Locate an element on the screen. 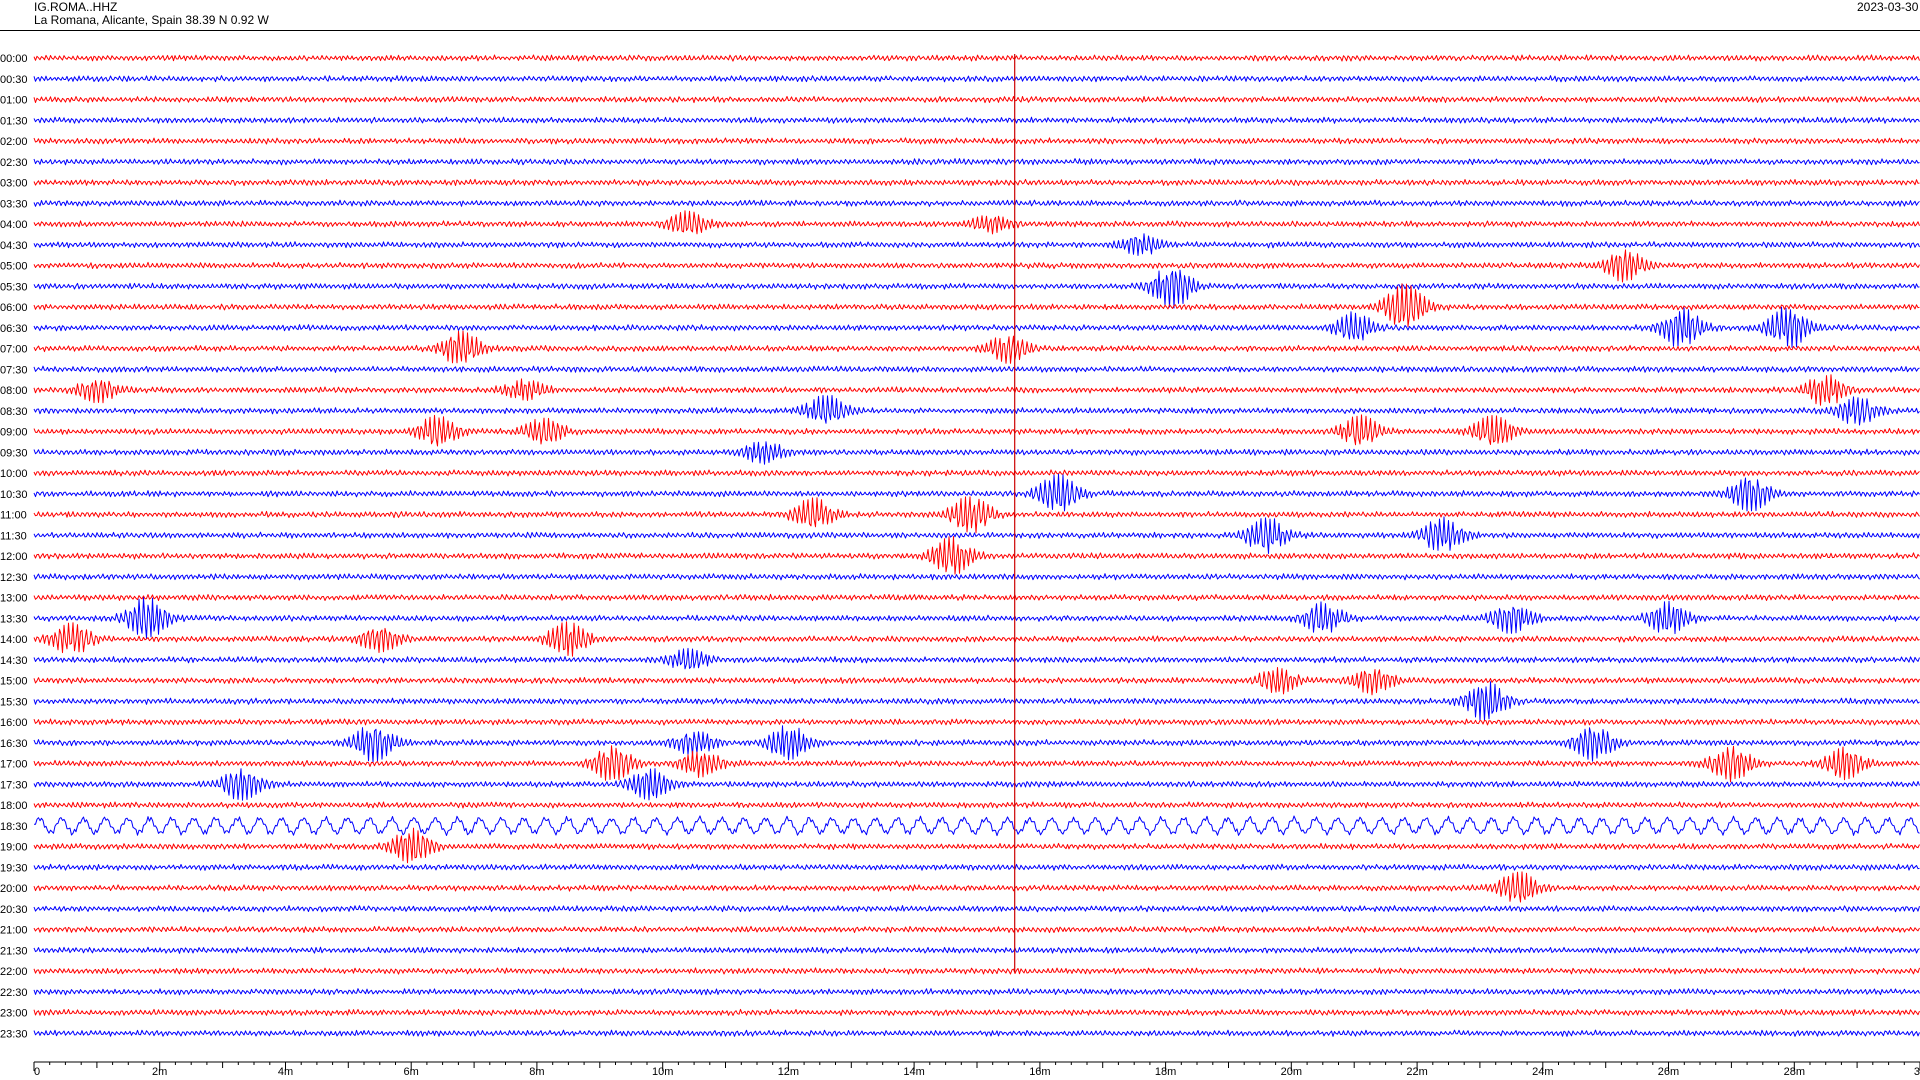 The image size is (1920, 1080). x-tick-label: 4m is located at coordinates (285, 1072).